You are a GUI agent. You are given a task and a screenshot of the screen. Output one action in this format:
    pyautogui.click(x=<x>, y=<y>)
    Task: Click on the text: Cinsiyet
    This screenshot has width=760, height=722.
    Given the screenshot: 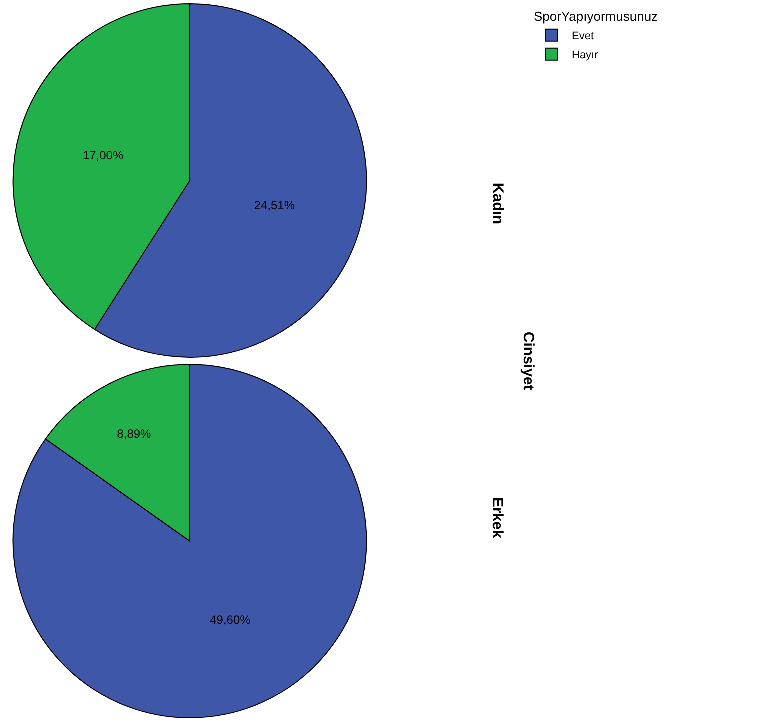 What is the action you would take?
    pyautogui.click(x=529, y=361)
    